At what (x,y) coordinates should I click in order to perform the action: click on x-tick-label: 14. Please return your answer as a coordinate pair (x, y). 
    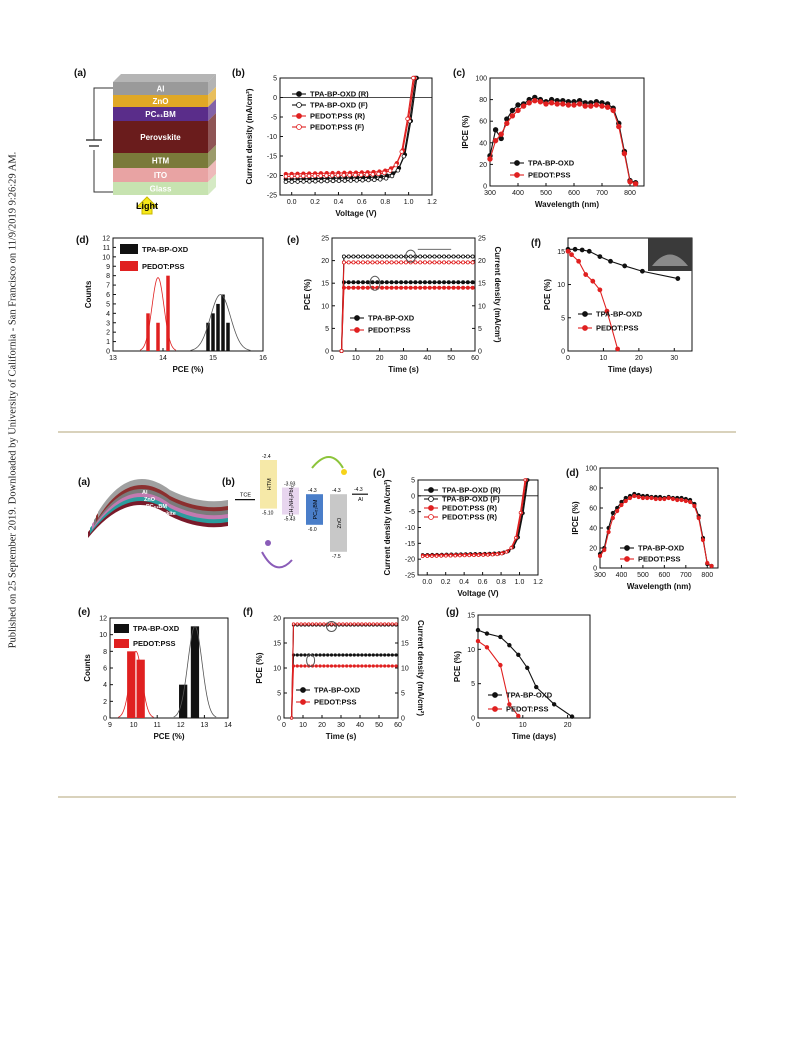
    Looking at the image, I should click on (163, 358).